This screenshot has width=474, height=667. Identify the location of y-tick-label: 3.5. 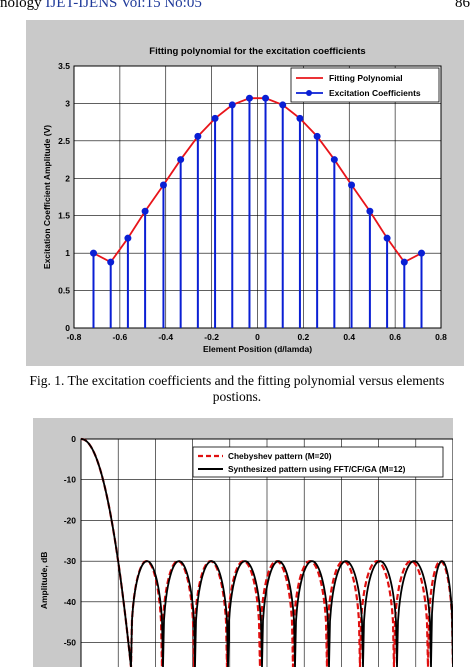
(64, 66).